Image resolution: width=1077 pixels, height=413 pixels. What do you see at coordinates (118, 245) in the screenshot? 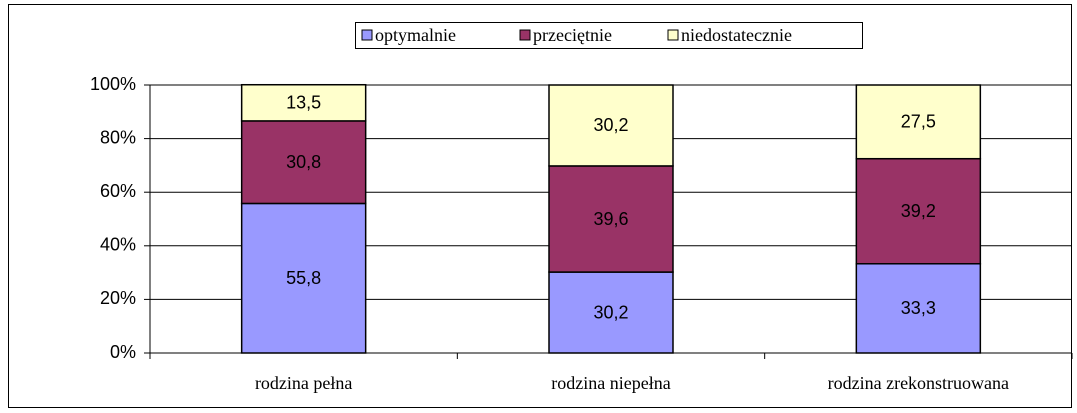
I see `y-tick-label: 40%` at bounding box center [118, 245].